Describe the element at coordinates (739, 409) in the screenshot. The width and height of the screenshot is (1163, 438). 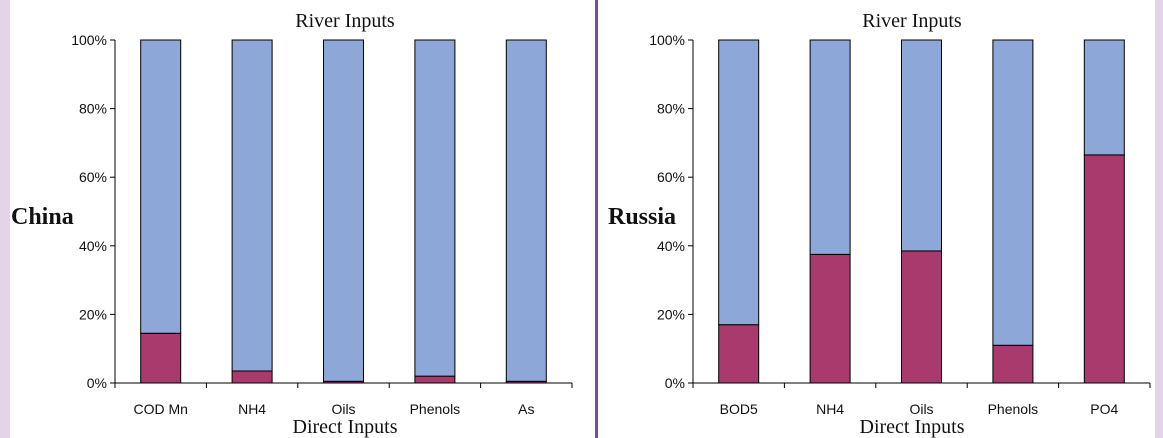
I see `x-tick-label: BOD5` at that location.